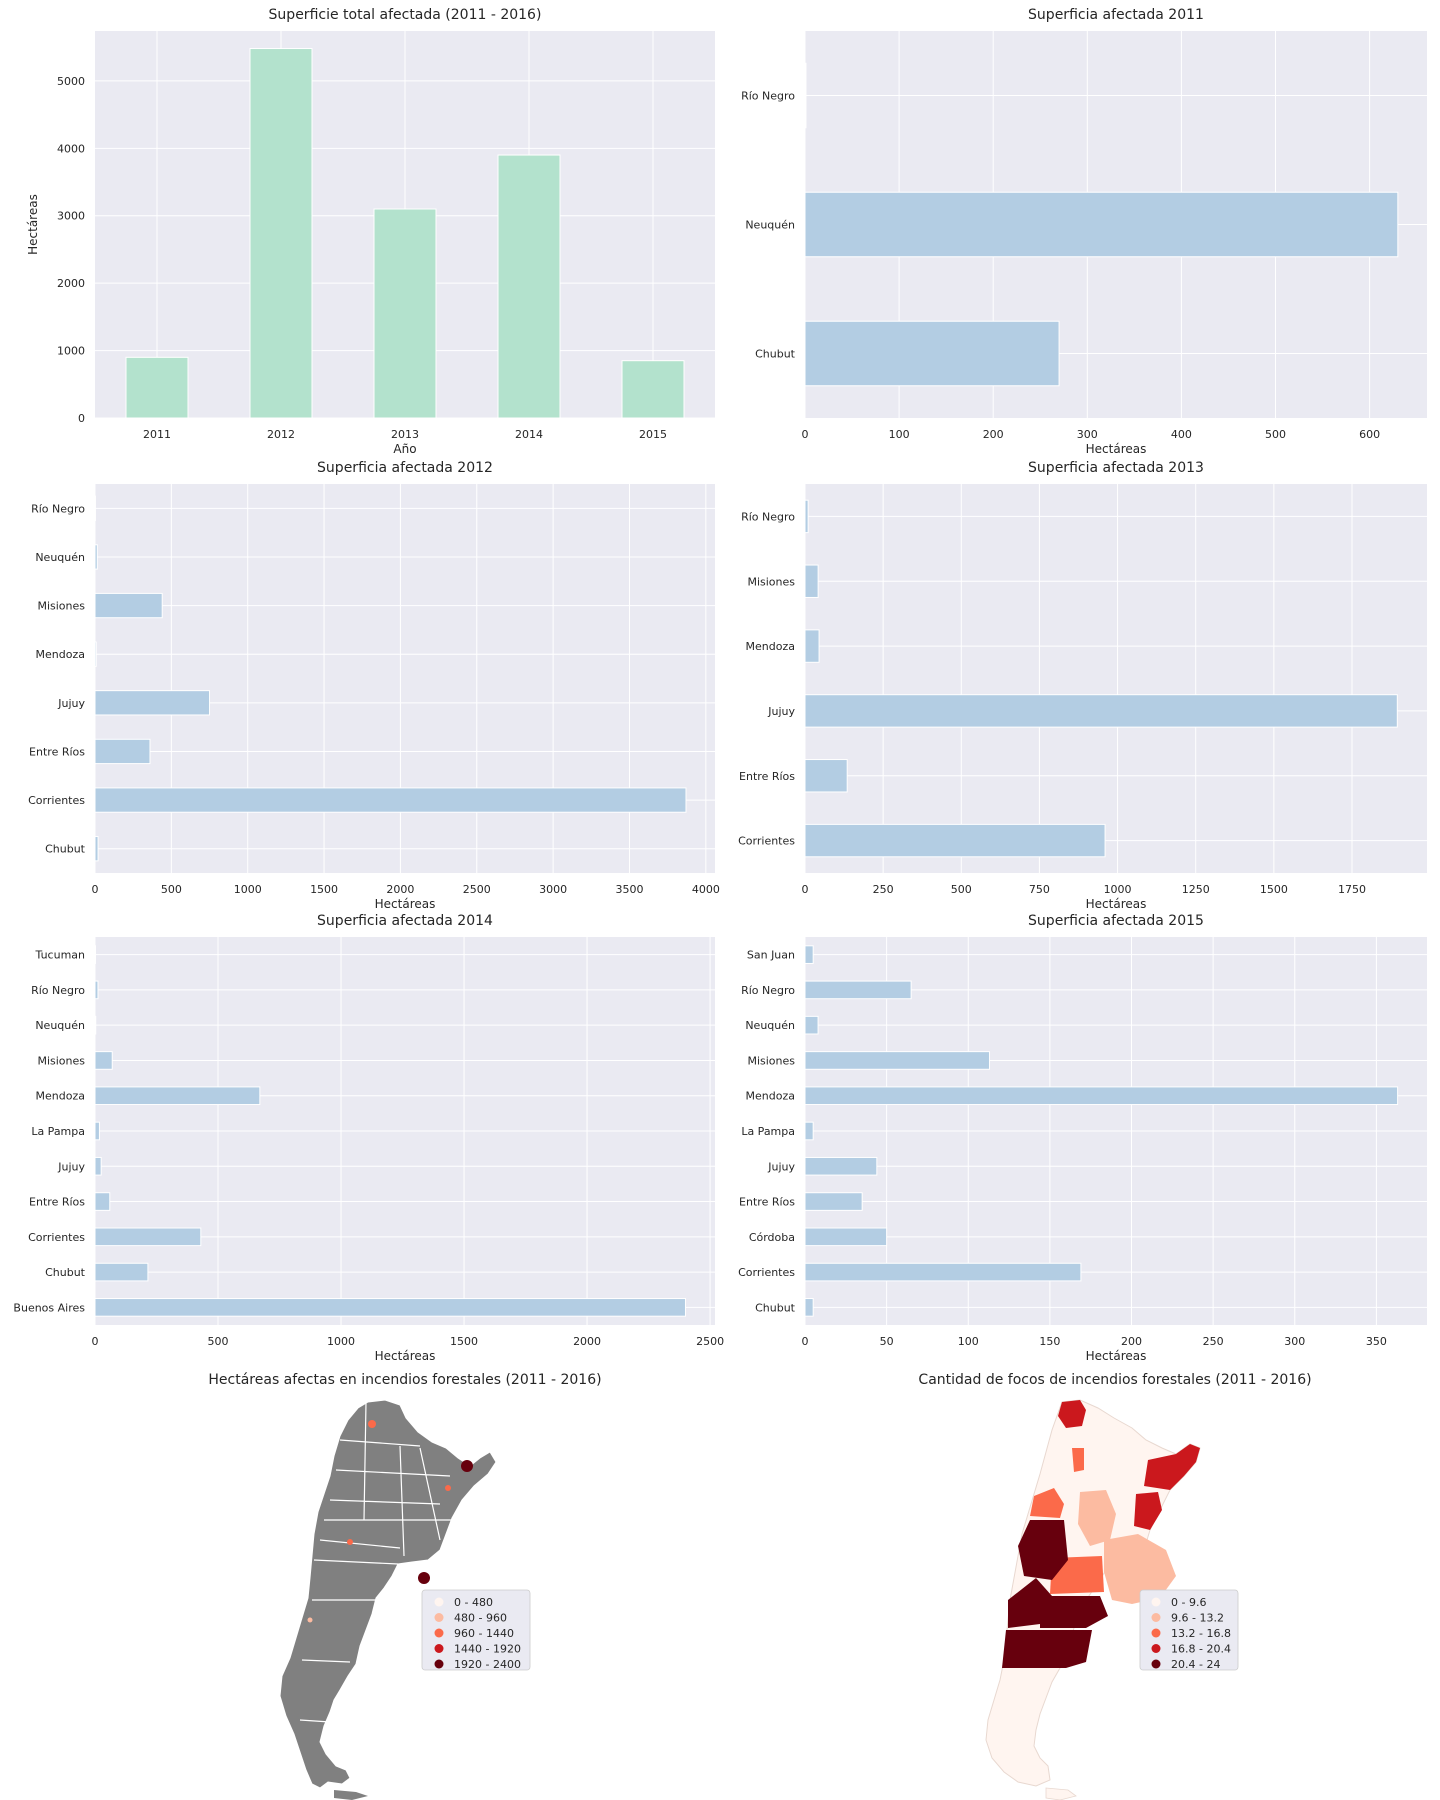 The width and height of the screenshot is (1440, 1800). What do you see at coordinates (60, 955) in the screenshot?
I see `y-tick-label: Tucuman` at bounding box center [60, 955].